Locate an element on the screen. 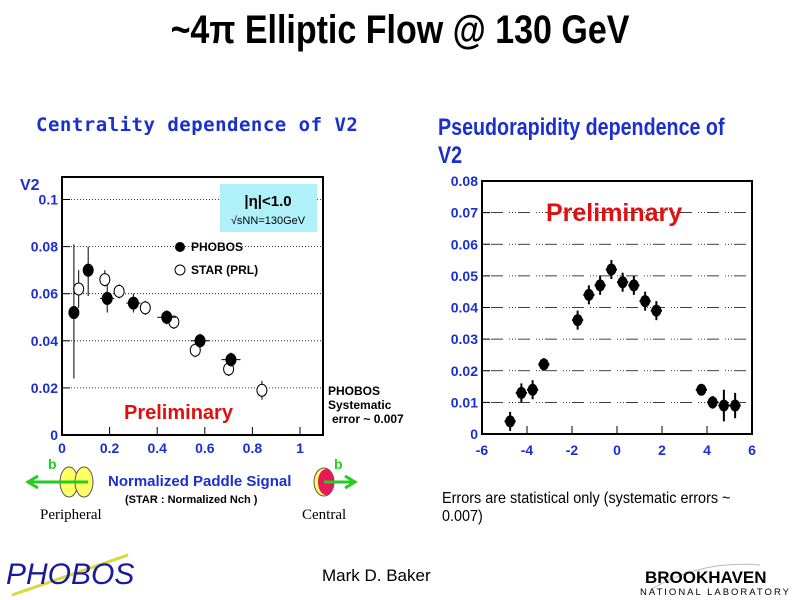 This screenshot has width=800, height=600. x-axis-label: Normalized Paddle Signal is located at coordinates (199, 481).